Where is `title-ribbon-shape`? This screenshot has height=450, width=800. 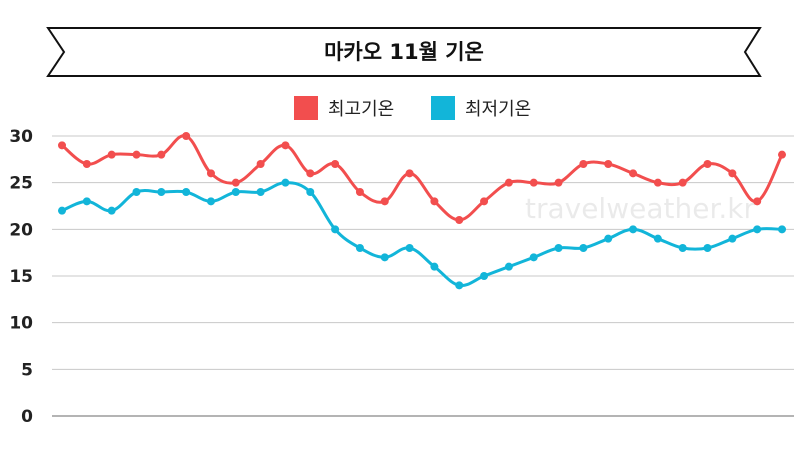 title-ribbon-shape is located at coordinates (404, 52).